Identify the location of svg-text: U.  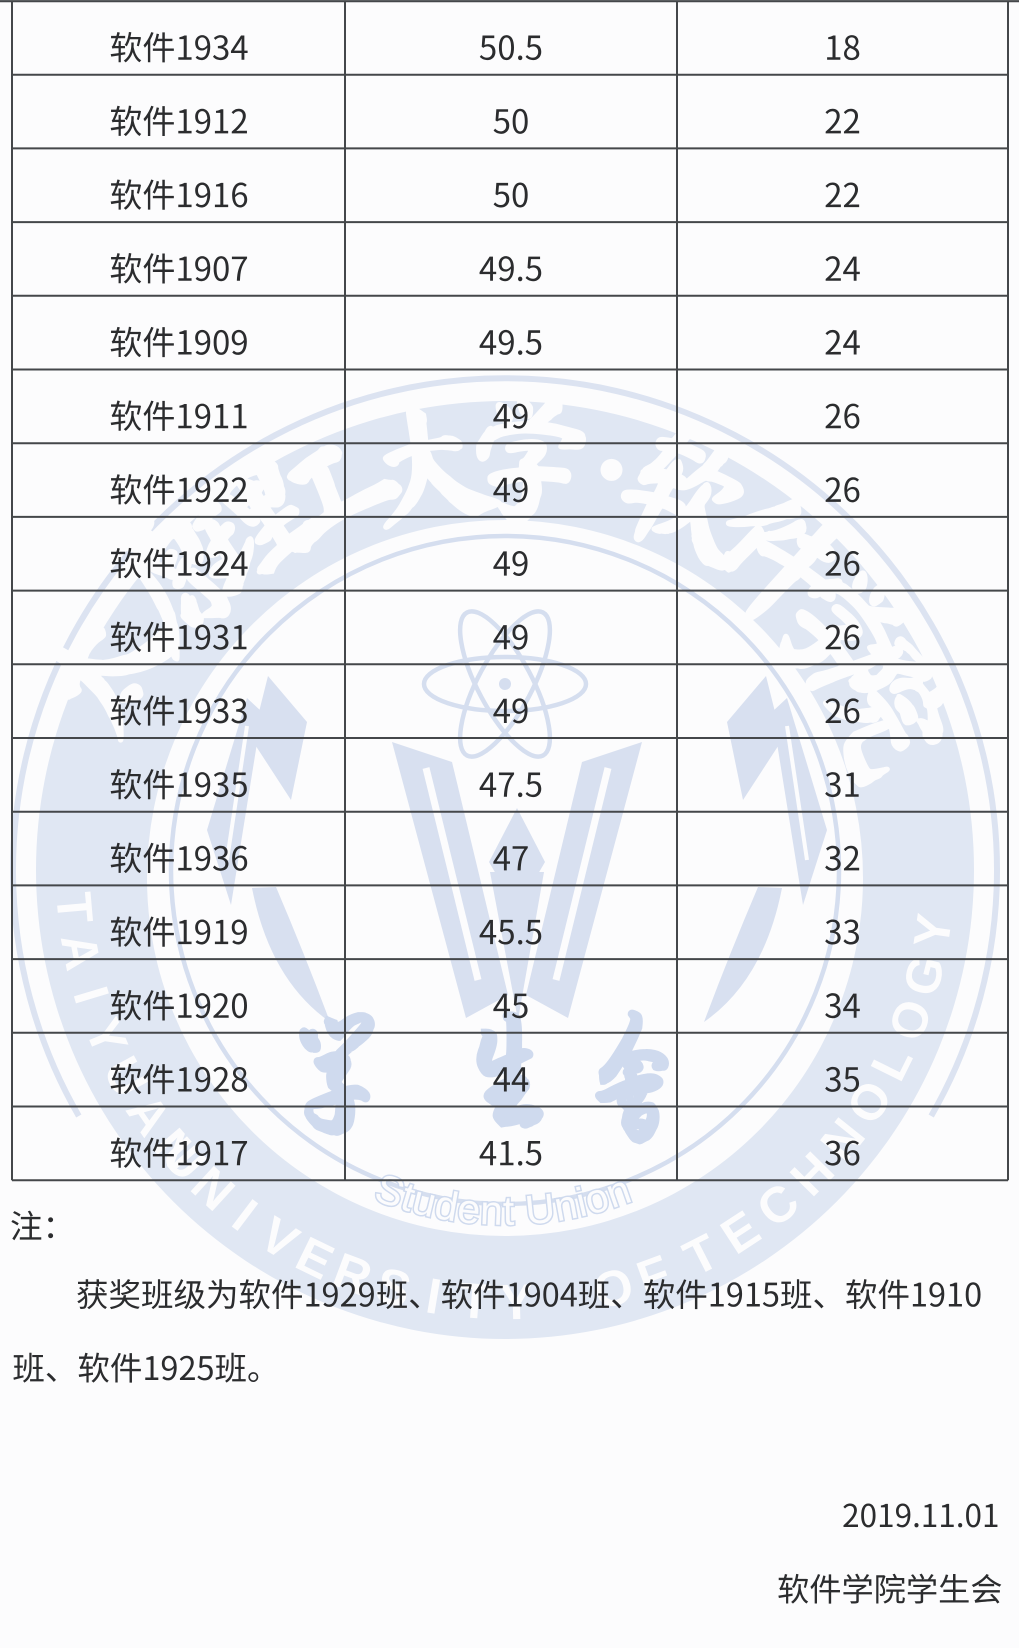
(540, 1209).